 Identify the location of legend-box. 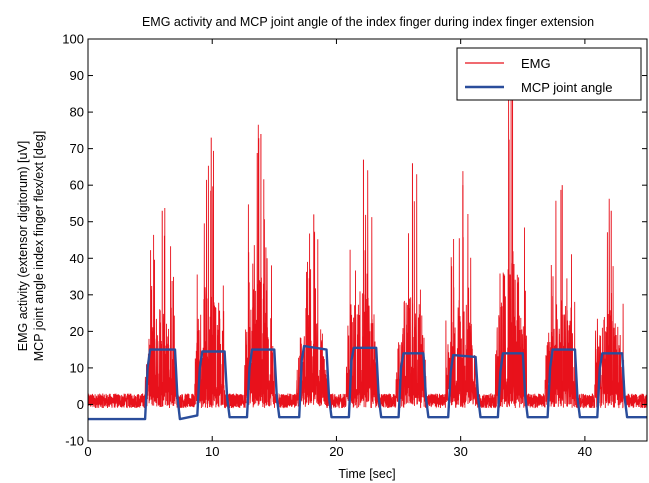
(549, 74).